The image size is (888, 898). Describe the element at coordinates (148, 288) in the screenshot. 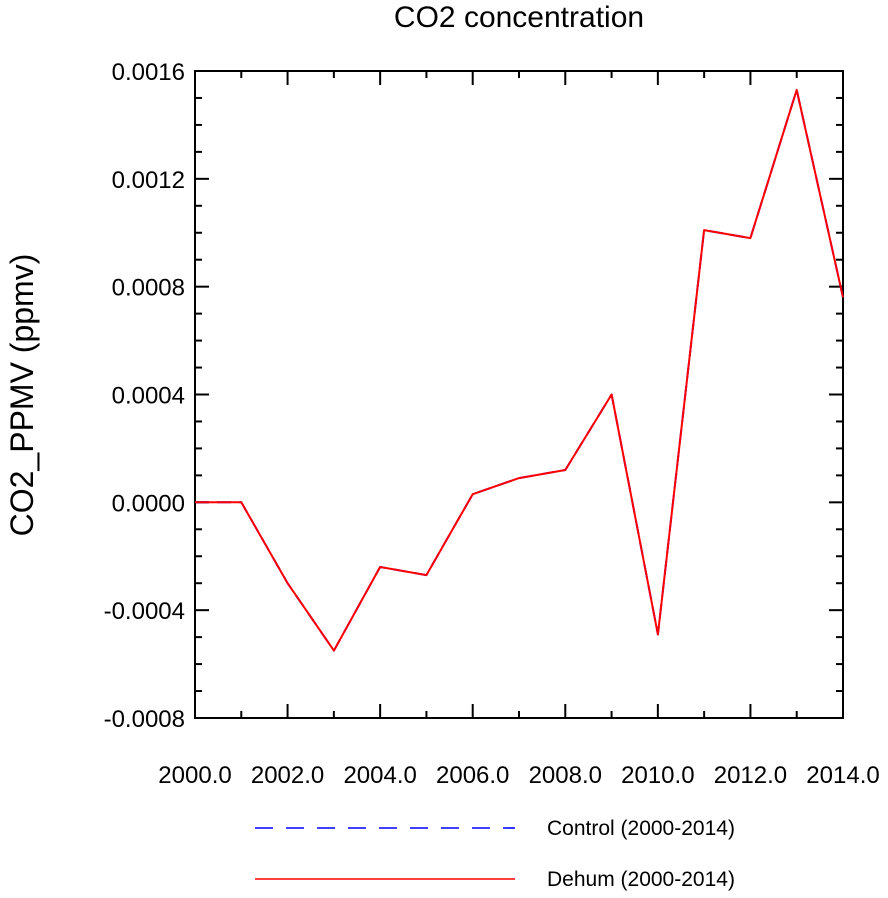

I see `y-tick-label: 0.0008` at that location.